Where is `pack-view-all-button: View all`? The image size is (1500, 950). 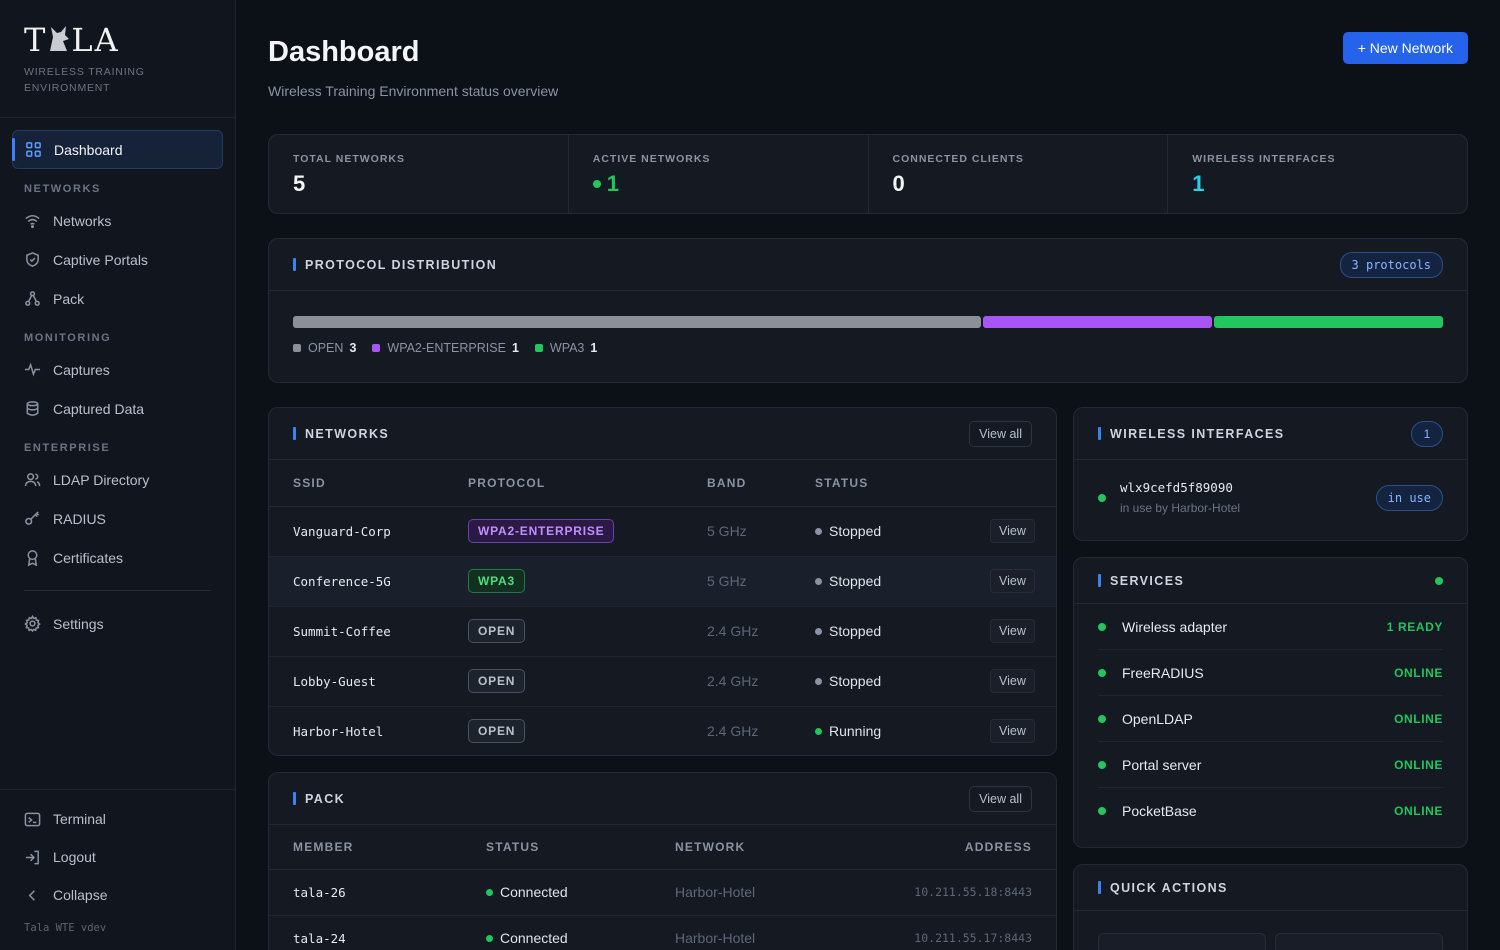
pack-view-all-button: View all is located at coordinates (1000, 798).